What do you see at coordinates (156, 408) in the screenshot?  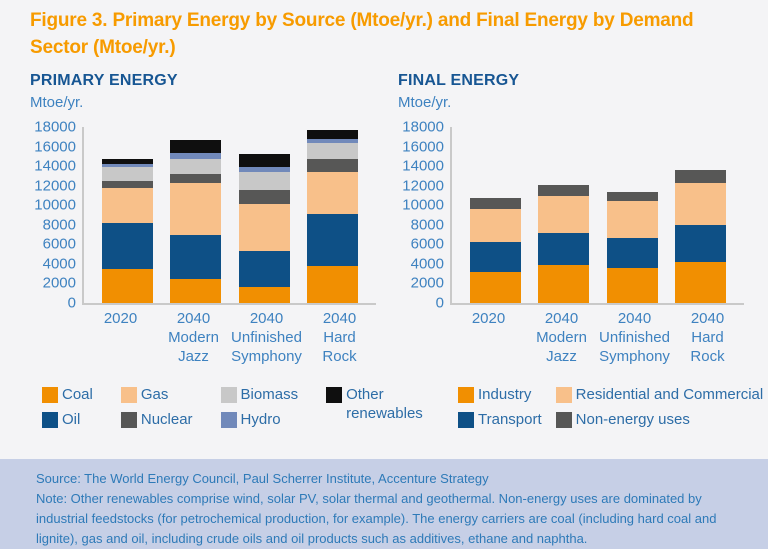 I see `legend-column: Gas Nuclear` at bounding box center [156, 408].